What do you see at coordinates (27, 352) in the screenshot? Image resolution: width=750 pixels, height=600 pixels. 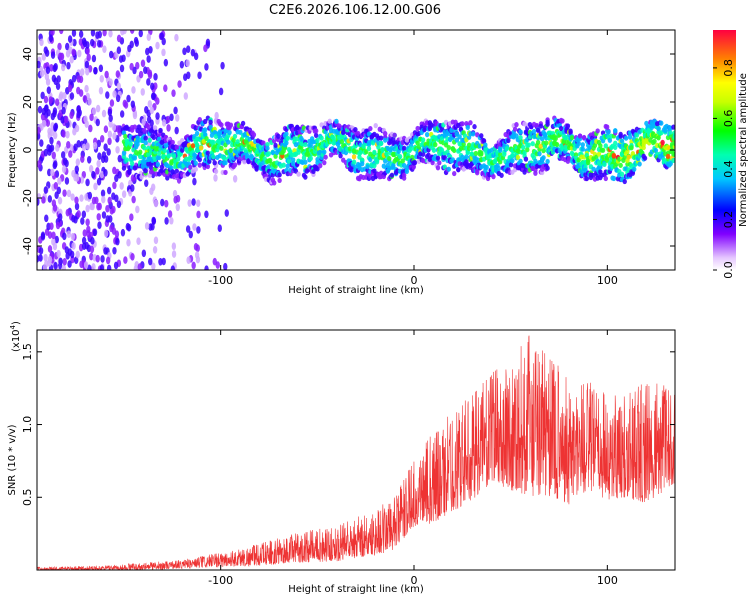 I see `snr-y-tick-label: 1.5` at bounding box center [27, 352].